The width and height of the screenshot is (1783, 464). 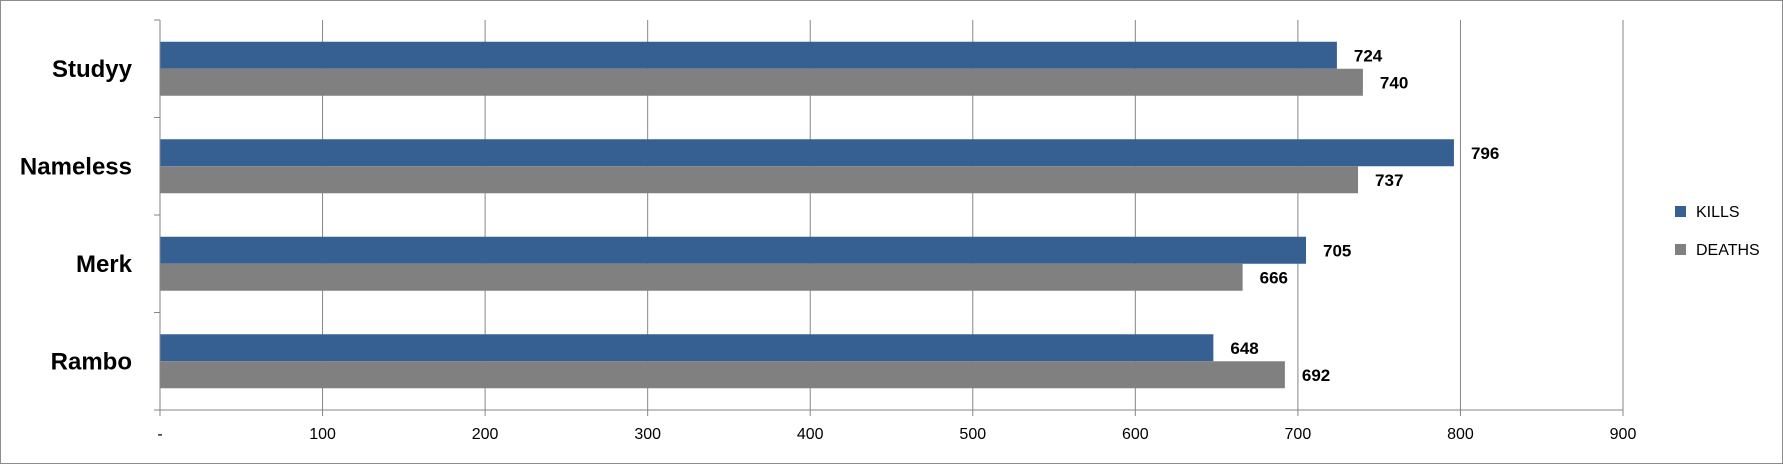 I want to click on x-tick-label-800: 800, so click(x=1460, y=434).